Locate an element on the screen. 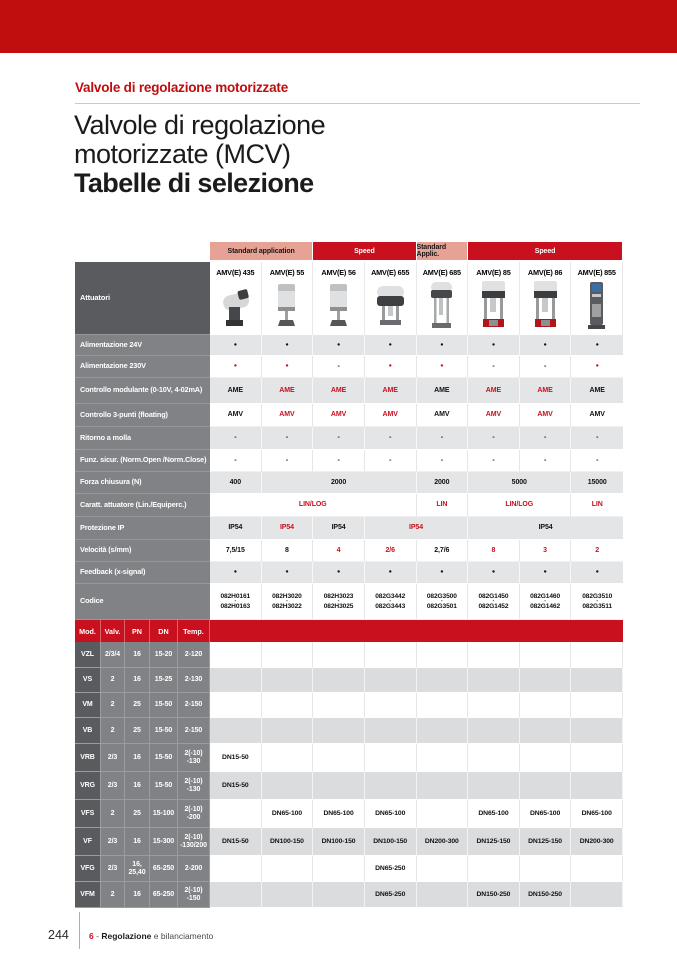 This screenshot has width=677, height=958. data-cell: LIN is located at coordinates (442, 505).